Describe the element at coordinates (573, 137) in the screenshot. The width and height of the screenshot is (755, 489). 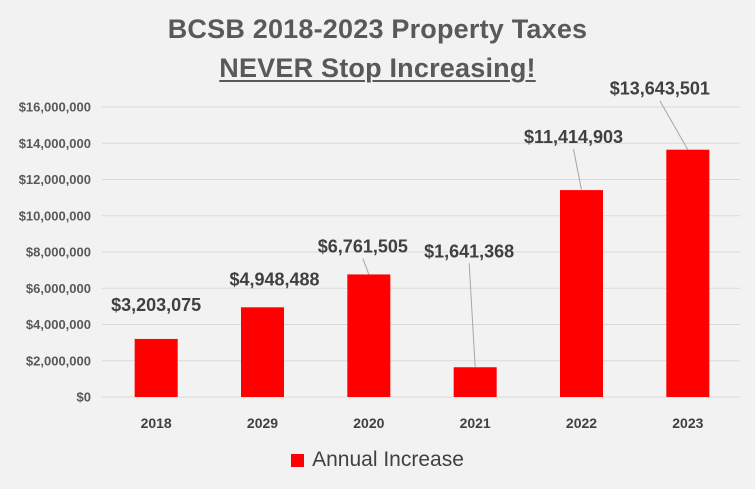
I see `data-label: $11,414,903` at that location.